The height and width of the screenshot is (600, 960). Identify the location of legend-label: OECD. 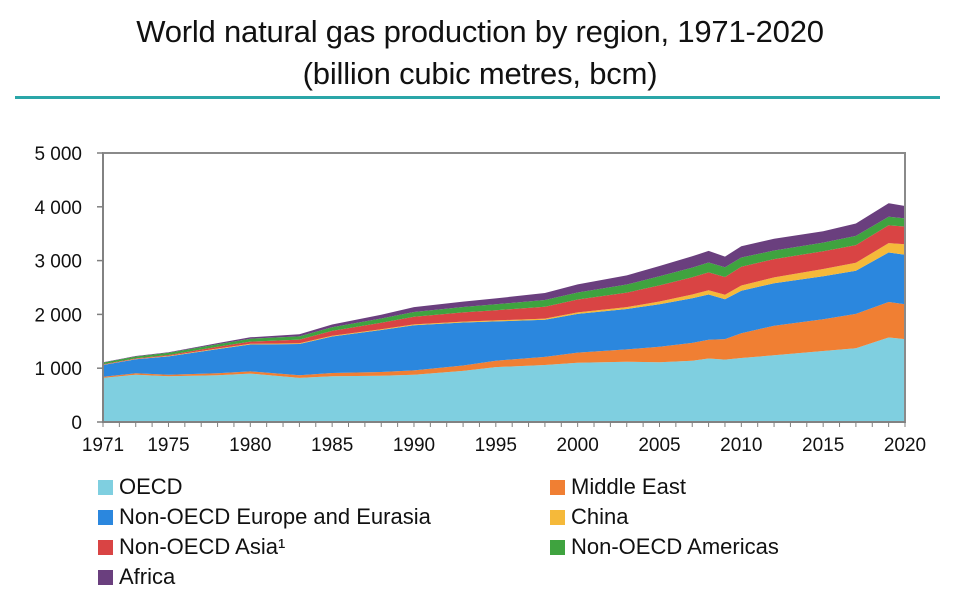
(151, 486).